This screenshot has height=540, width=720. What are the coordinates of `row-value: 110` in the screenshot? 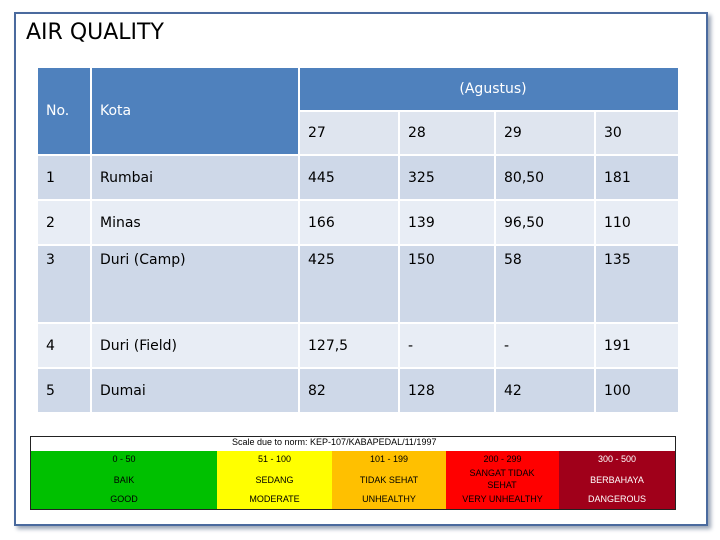 It's located at (637, 222).